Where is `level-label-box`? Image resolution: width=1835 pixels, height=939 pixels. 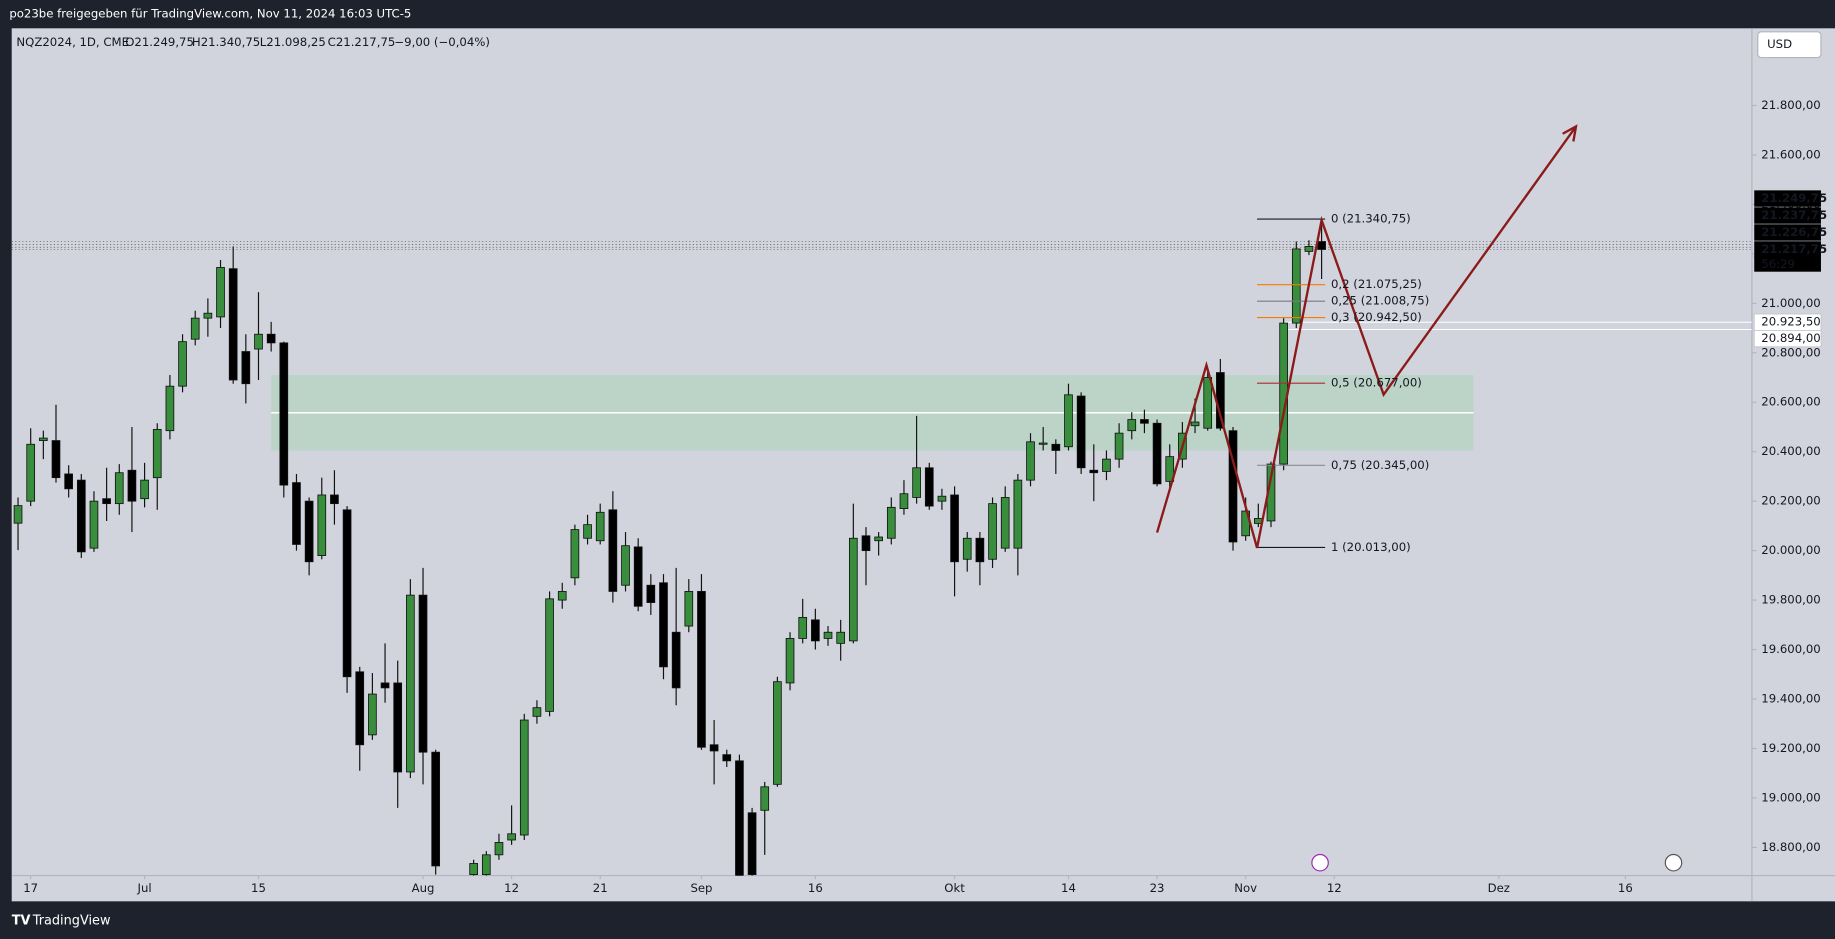
level-label-box is located at coordinates (1787, 339).